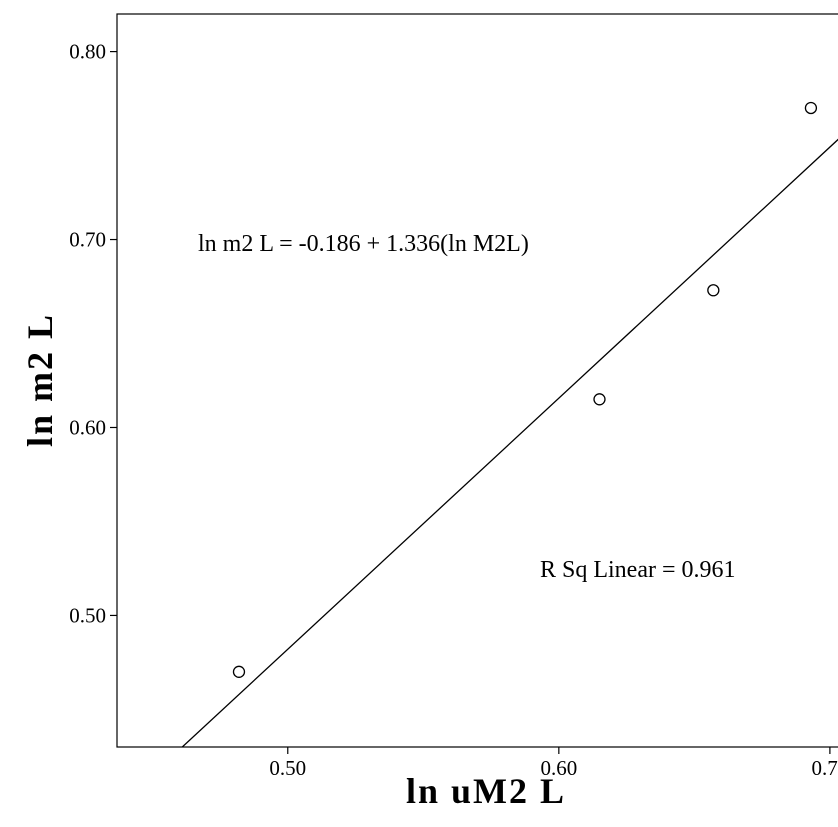  I want to click on x-tick-label: 0.50, so click(287, 768).